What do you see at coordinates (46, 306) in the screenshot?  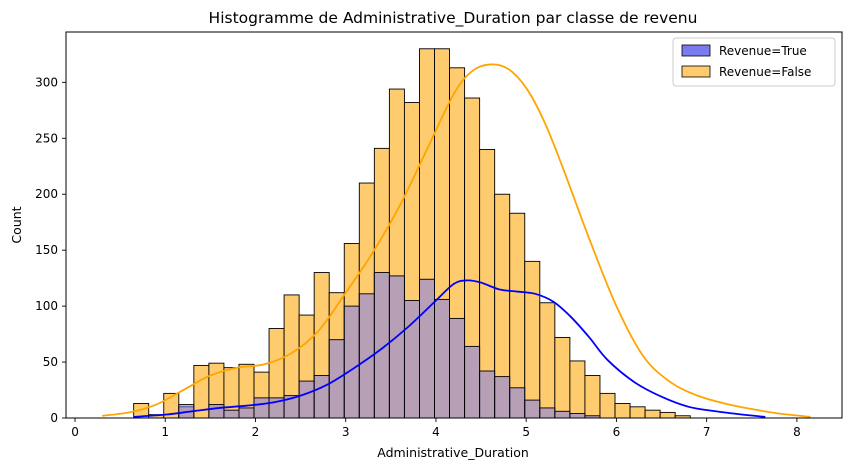 I see `y-tick-label: 100` at bounding box center [46, 306].